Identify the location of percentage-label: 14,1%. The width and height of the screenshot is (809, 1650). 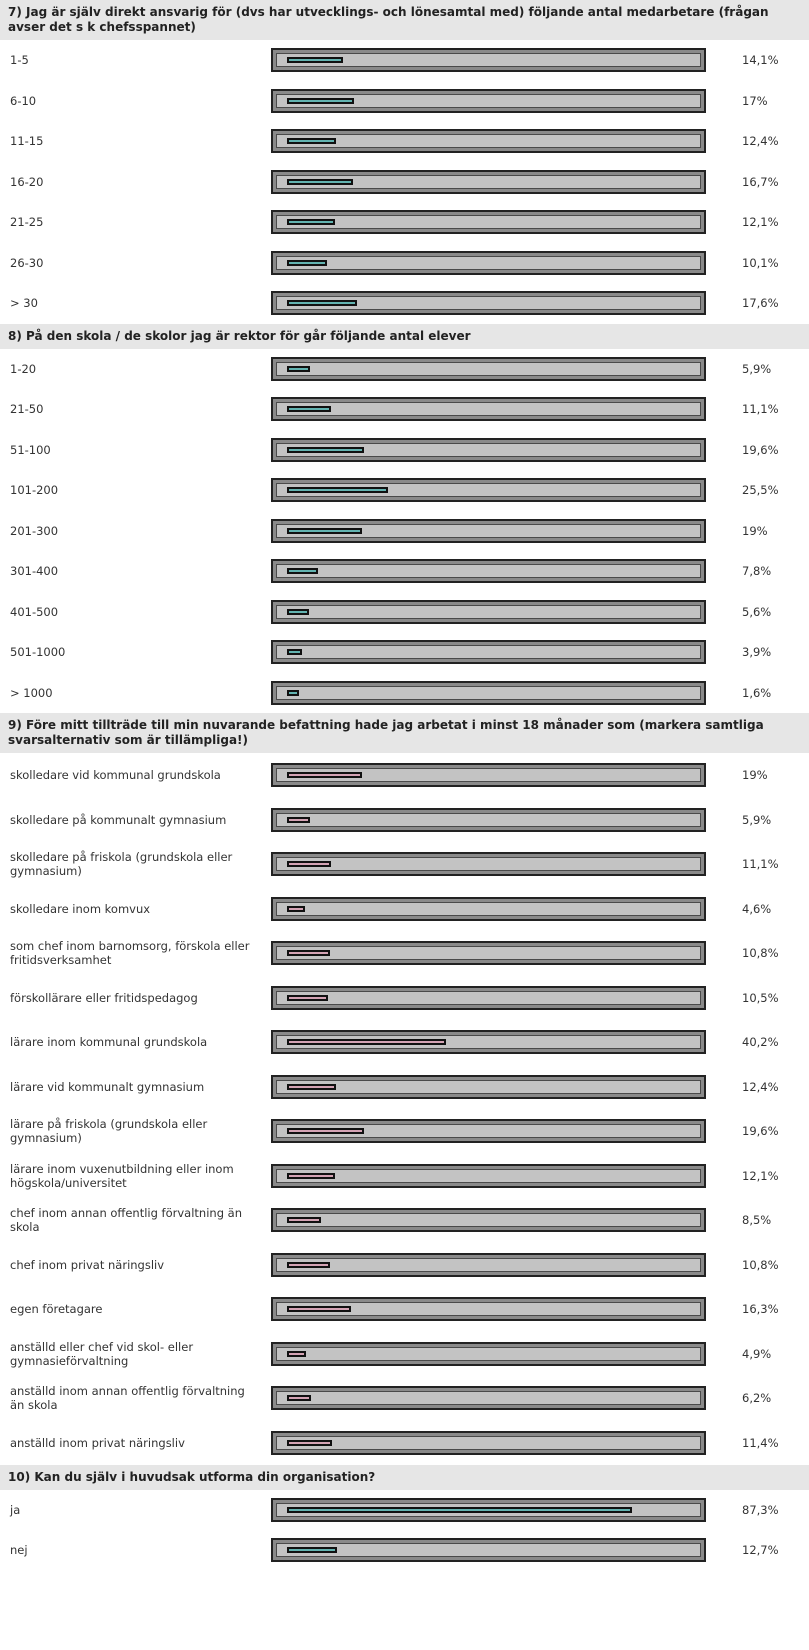
(760, 60).